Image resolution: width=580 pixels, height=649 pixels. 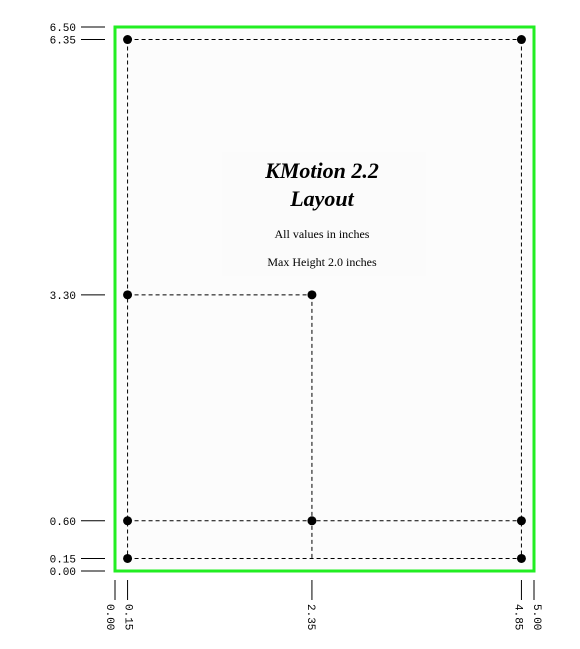 I want to click on x-tick-label: 4.85, so click(x=518, y=617).